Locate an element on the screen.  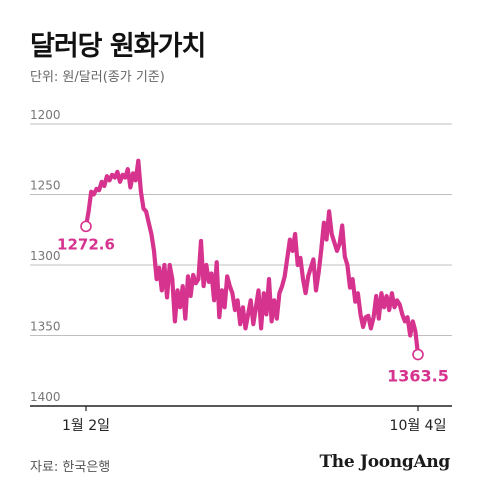
end-point-marker is located at coordinates (418, 354).